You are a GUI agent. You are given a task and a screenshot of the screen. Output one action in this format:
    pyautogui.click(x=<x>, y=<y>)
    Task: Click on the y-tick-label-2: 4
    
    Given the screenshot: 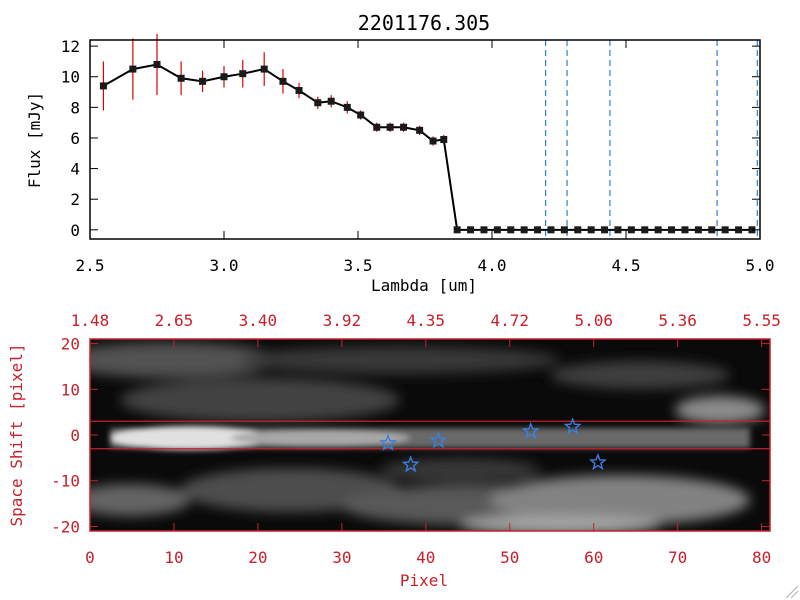 What is the action you would take?
    pyautogui.click(x=75, y=169)
    